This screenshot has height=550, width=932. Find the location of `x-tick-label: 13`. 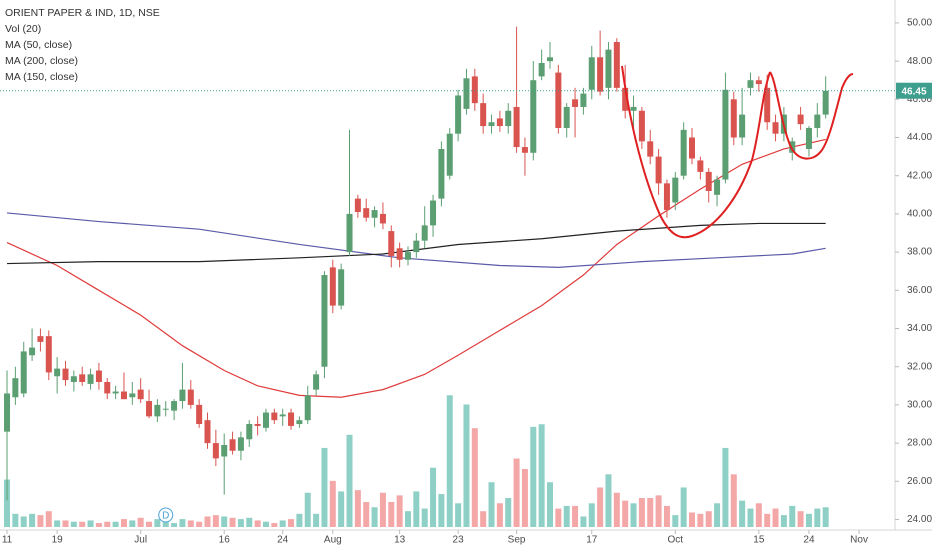

x-tick-label: 13 is located at coordinates (400, 540).